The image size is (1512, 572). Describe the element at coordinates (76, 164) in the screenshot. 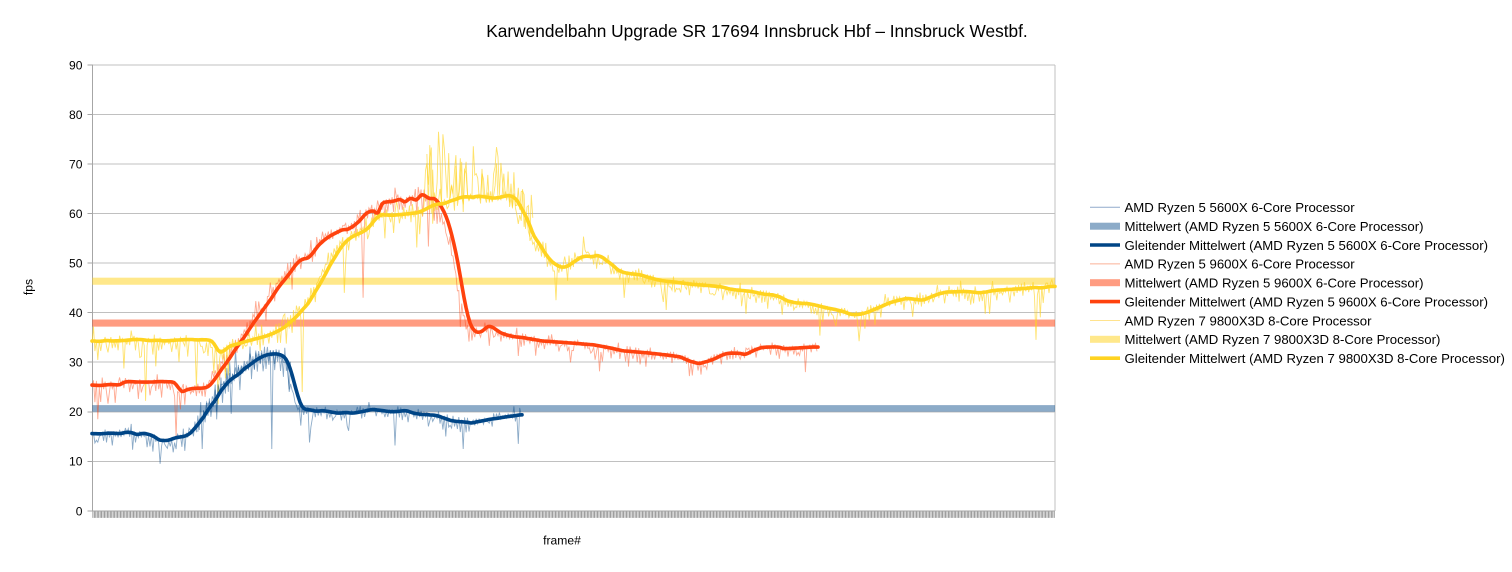

I see `svg-text: 70` at that location.